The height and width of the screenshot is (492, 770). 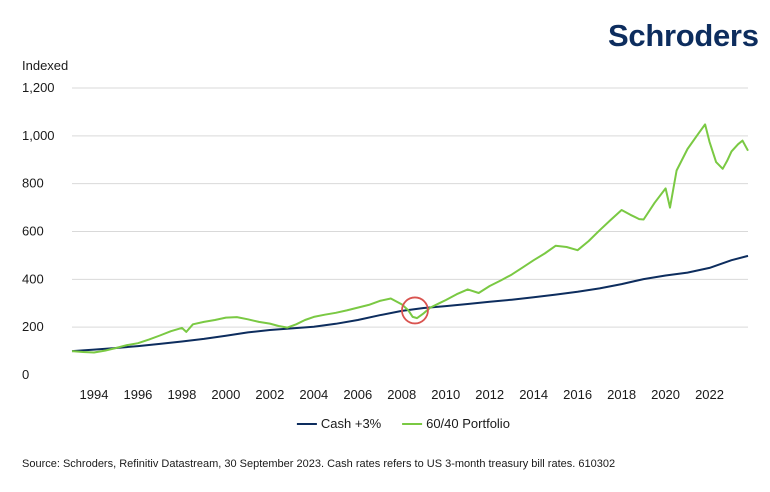 What do you see at coordinates (489, 394) in the screenshot?
I see `x-tick-label: 2012` at bounding box center [489, 394].